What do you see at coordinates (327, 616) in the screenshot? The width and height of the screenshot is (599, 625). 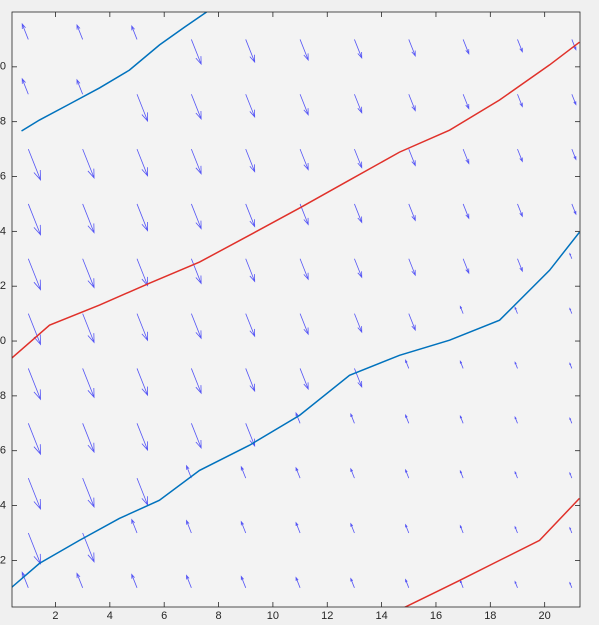 I see `x-tick-label: 12` at bounding box center [327, 616].